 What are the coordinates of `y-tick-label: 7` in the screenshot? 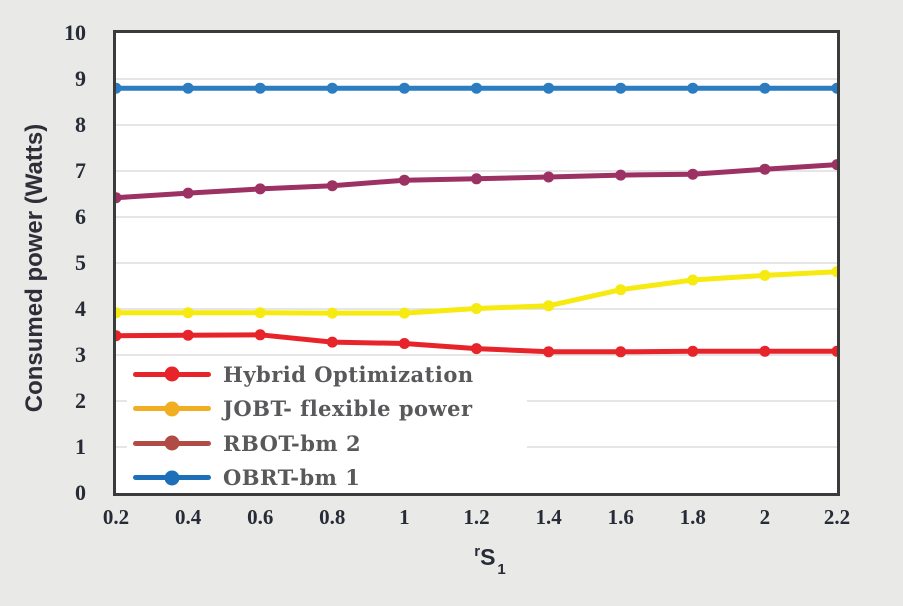 It's located at (80, 170).